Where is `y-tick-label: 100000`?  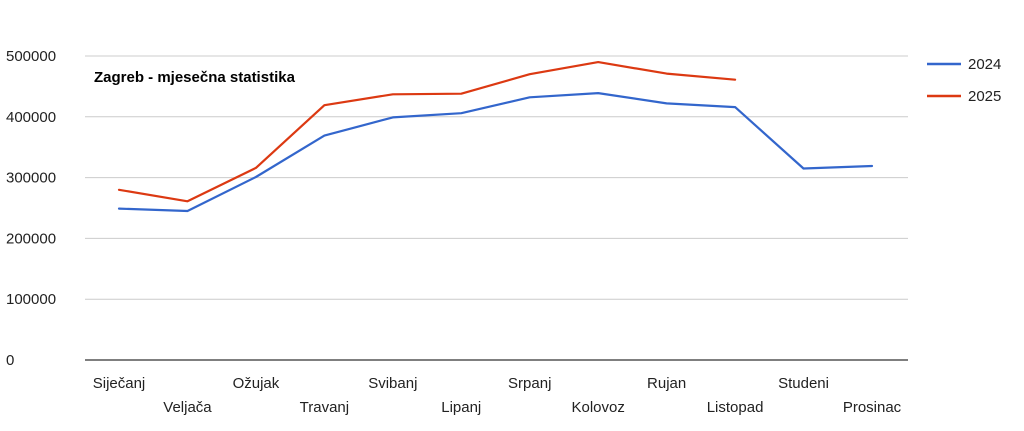 y-tick-label: 100000 is located at coordinates (31, 299).